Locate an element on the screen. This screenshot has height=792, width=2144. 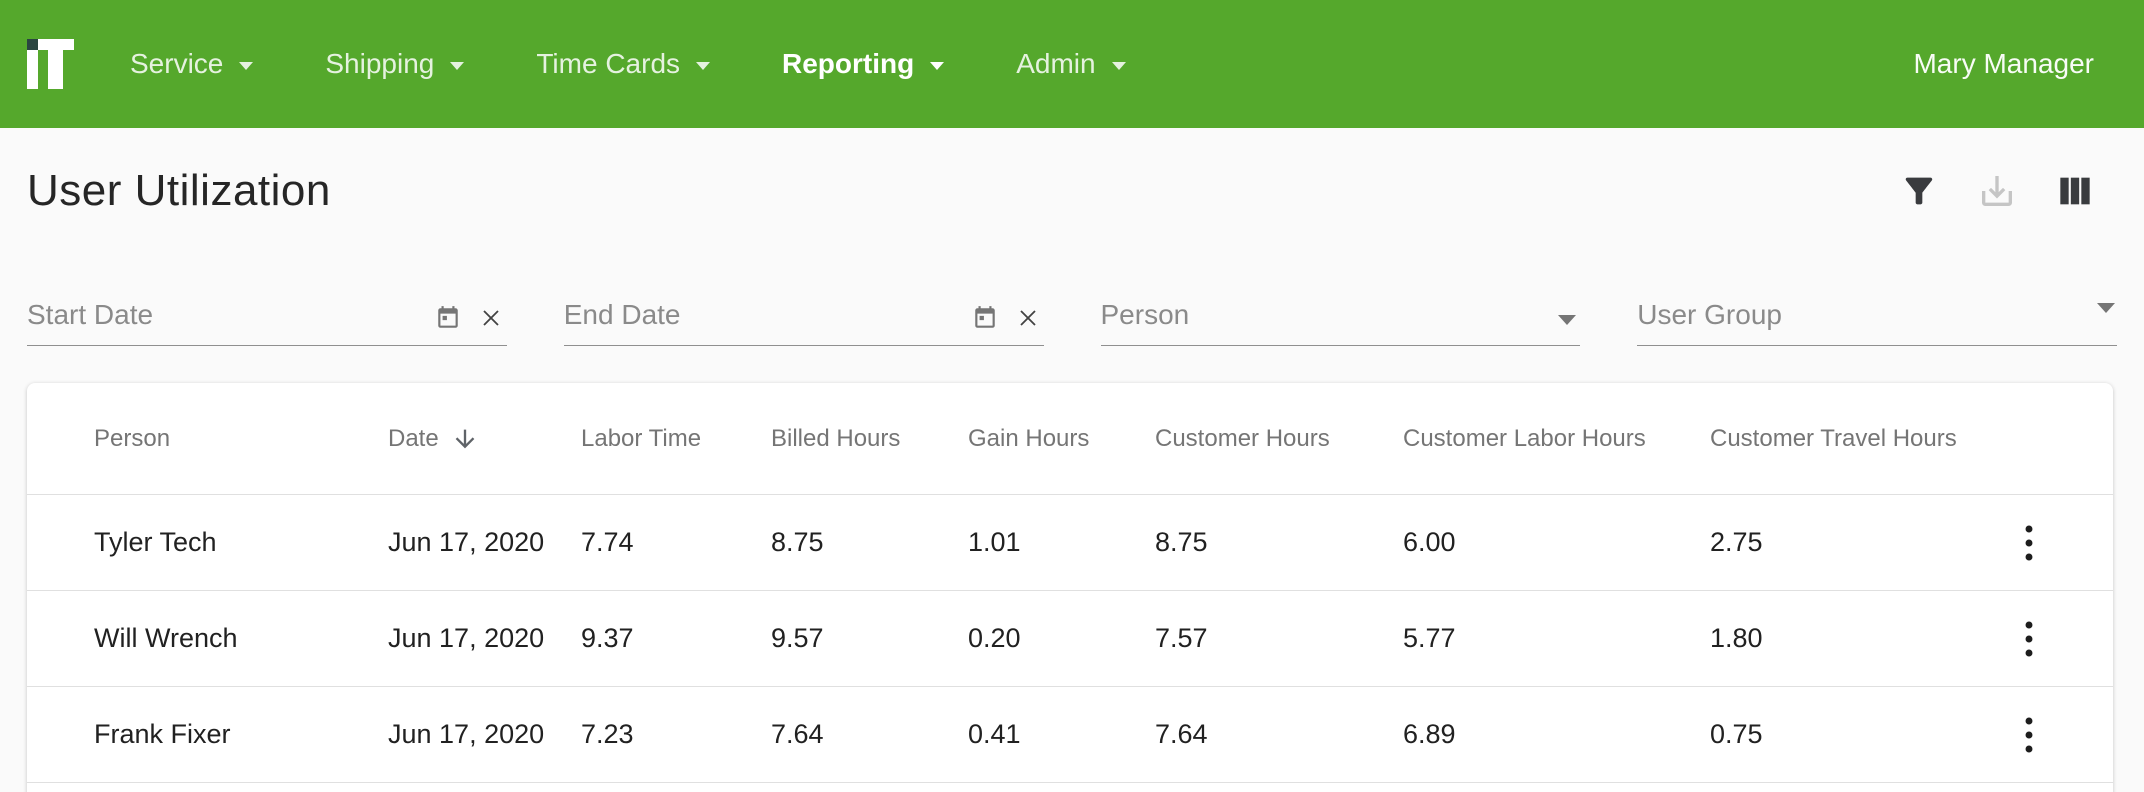
toolbar is located at coordinates (1997, 191).